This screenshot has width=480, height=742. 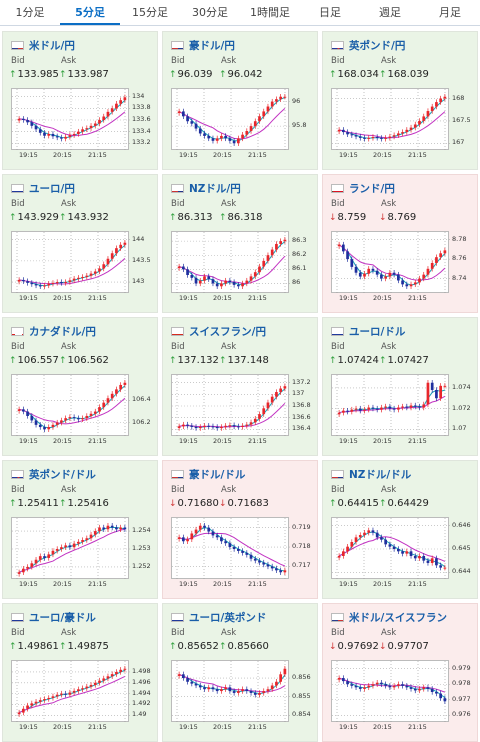 I want to click on y-tick-label: 133.6, so click(x=141, y=119).